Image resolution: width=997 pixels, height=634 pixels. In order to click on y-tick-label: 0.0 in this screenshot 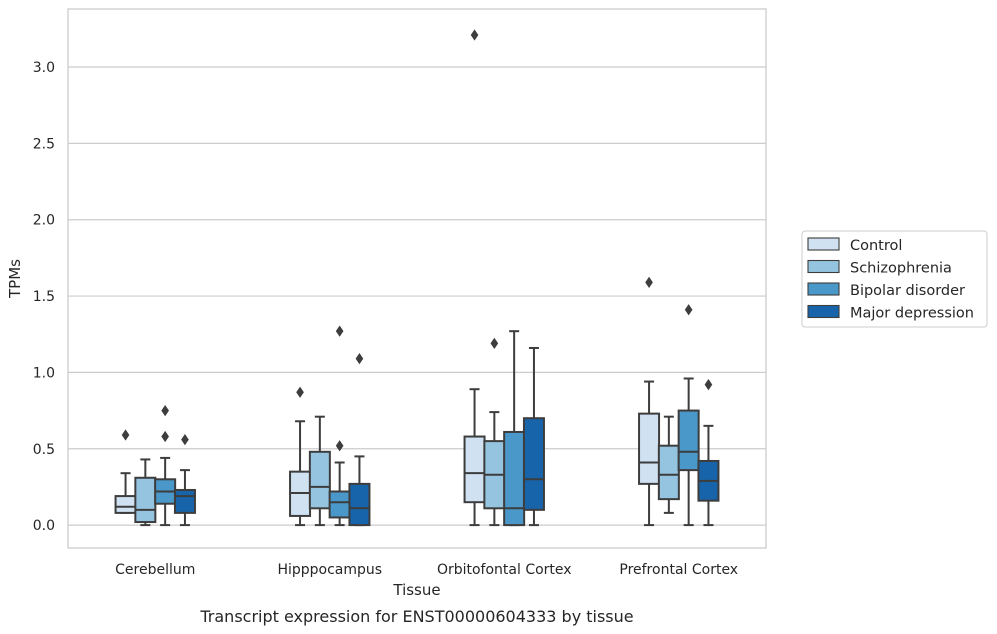, I will do `click(44, 526)`.